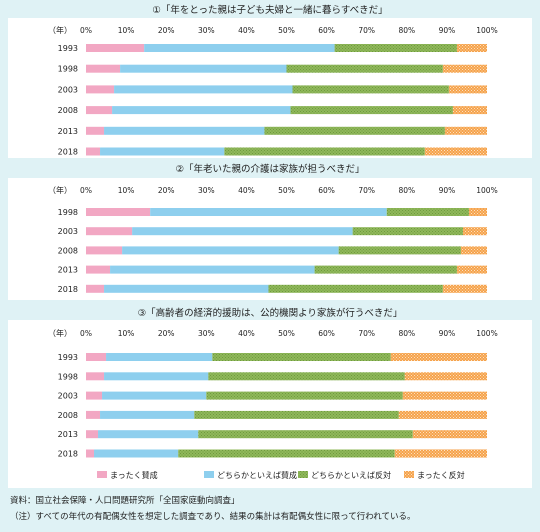 The height and width of the screenshot is (532, 540). Describe the element at coordinates (125, 501) in the screenshot. I see `source-note: 資料：国立社会保障・人口問題研究所「全国家庭動向調査」` at that location.